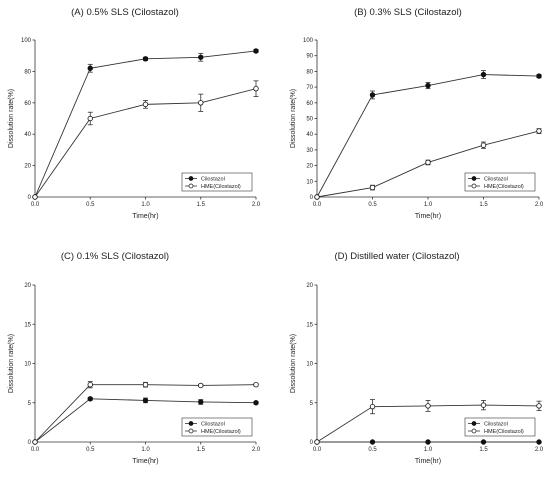  What do you see at coordinates (408, 12) in the screenshot?
I see `chart-title: (B) 0.3% SLS (Cilostazol)` at bounding box center [408, 12].